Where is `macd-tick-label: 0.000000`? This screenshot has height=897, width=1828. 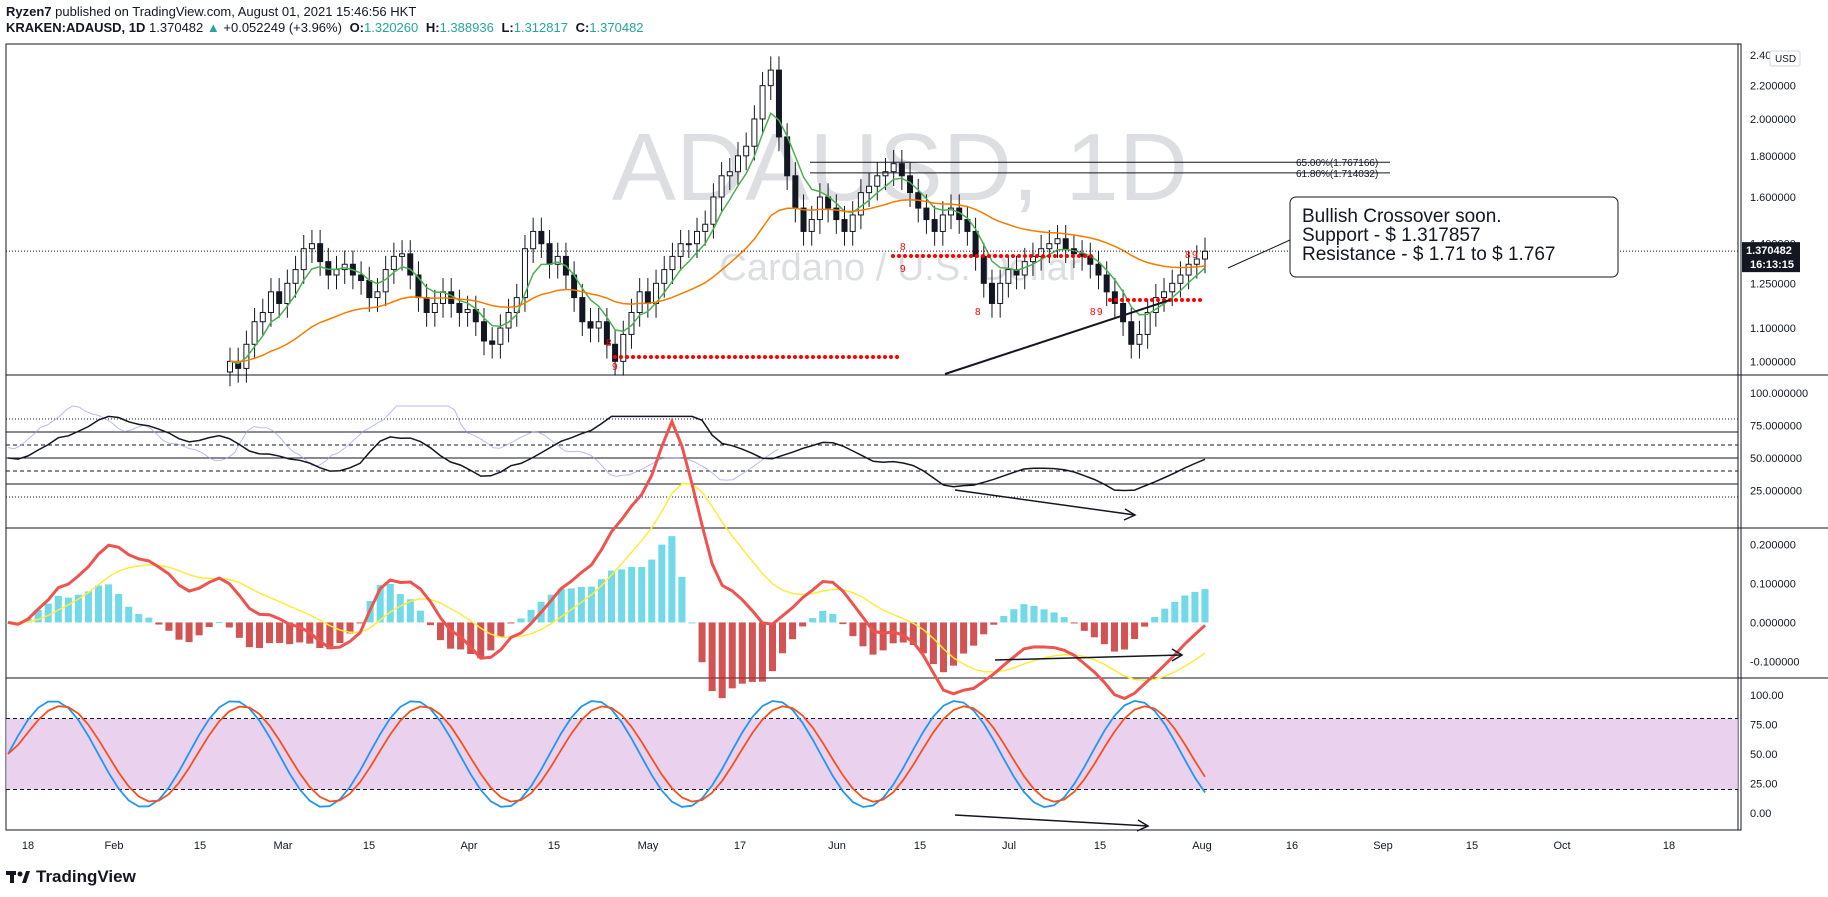 macd-tick-label: 0.000000 is located at coordinates (1773, 623).